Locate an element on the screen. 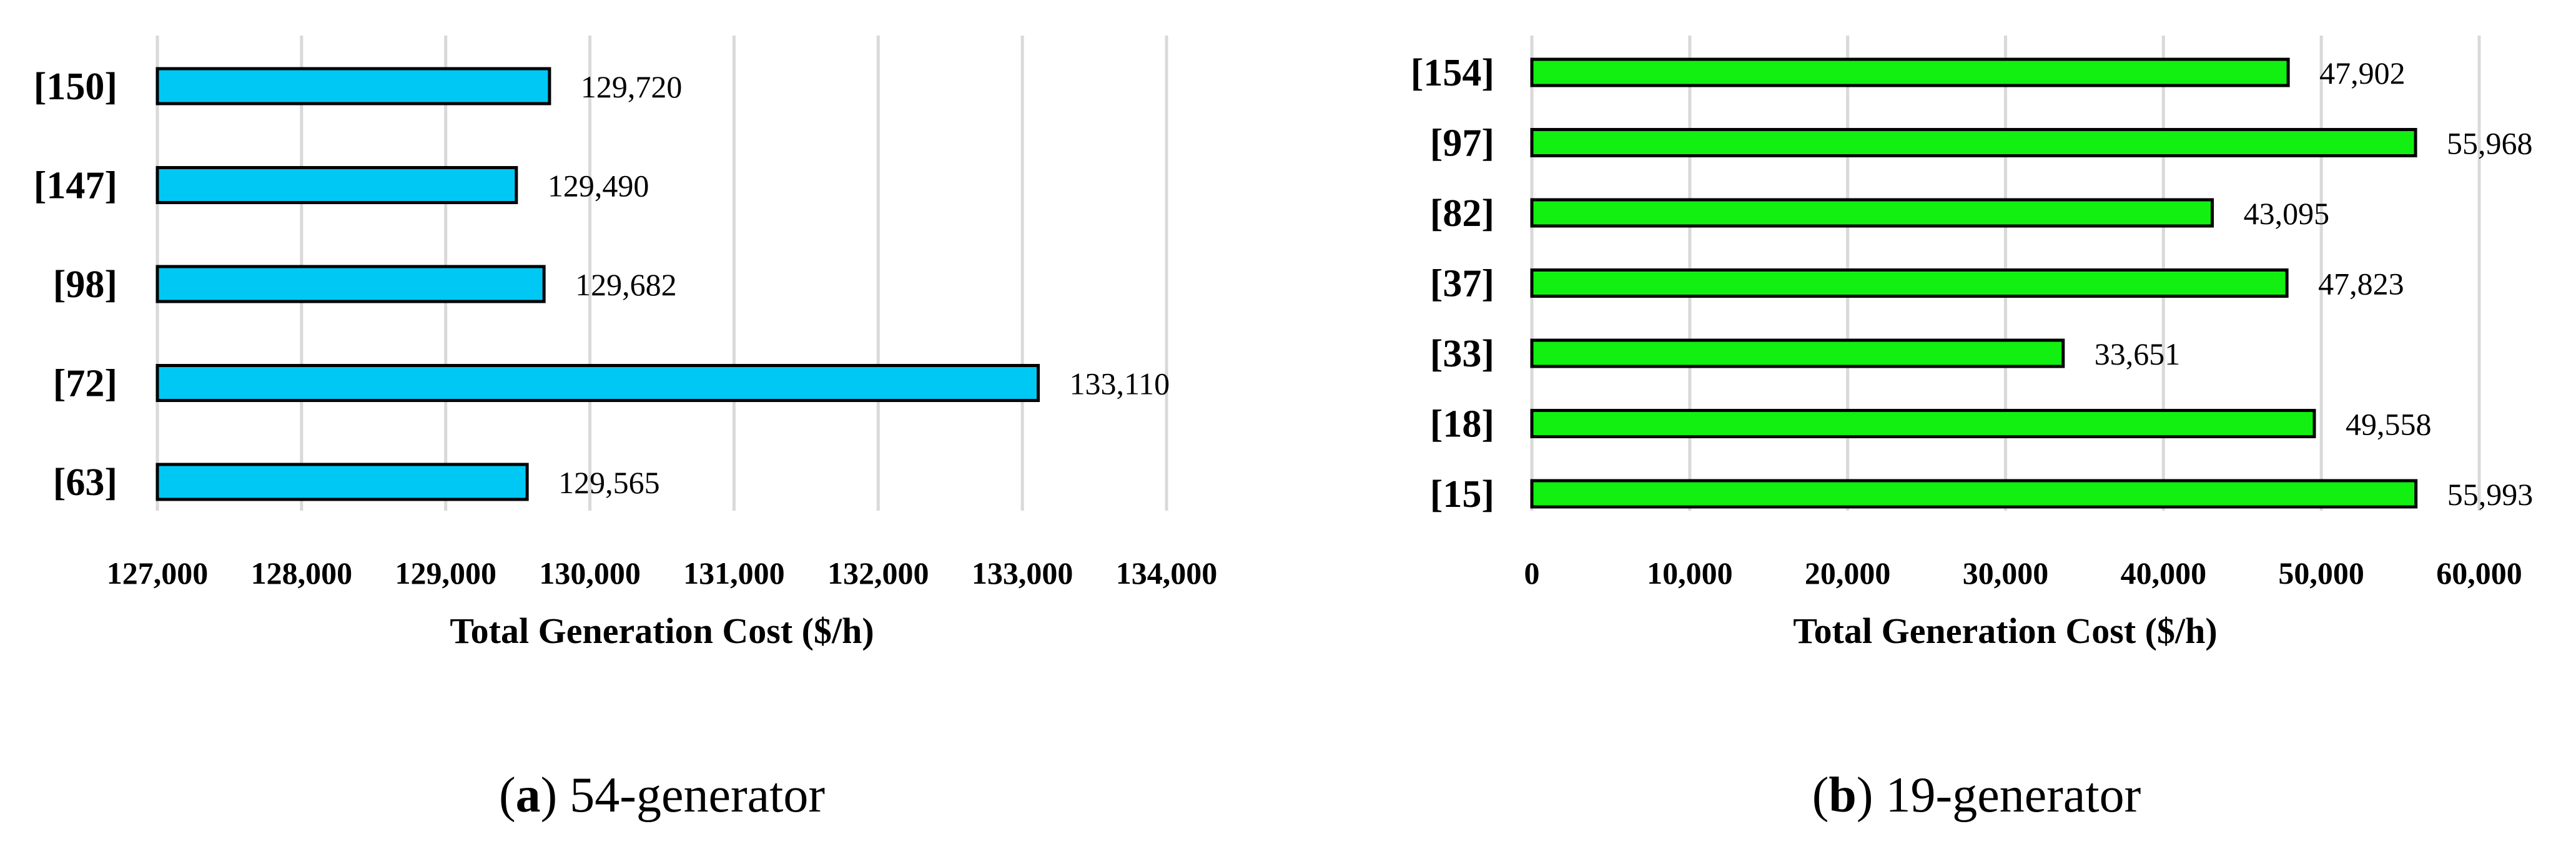  x-tick-label: 10,000 is located at coordinates (1690, 573).